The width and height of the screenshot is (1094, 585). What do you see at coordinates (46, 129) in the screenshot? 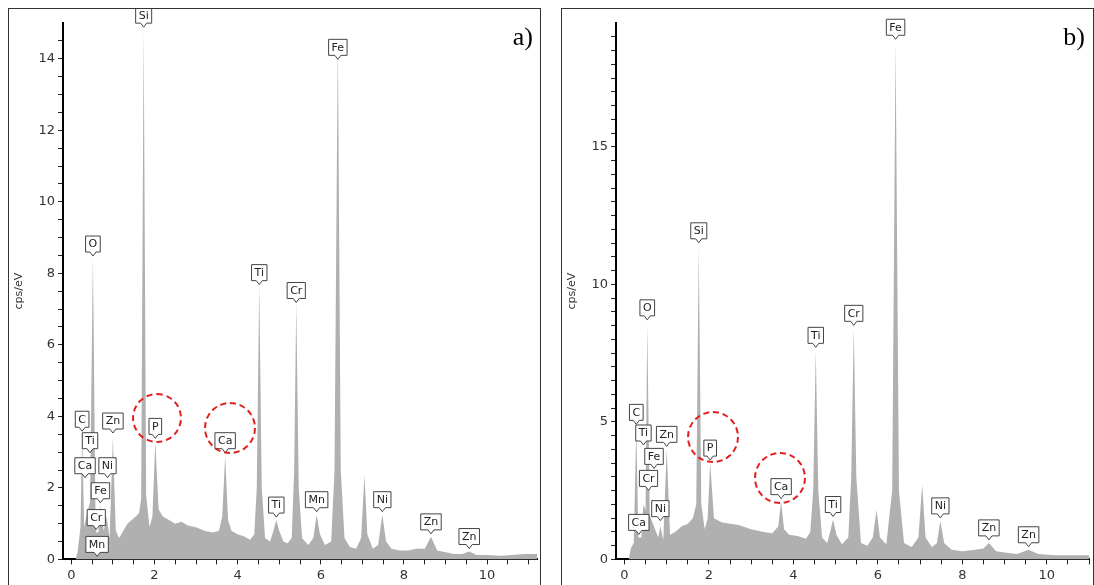
I see `y-tick-label: 12` at bounding box center [46, 129].